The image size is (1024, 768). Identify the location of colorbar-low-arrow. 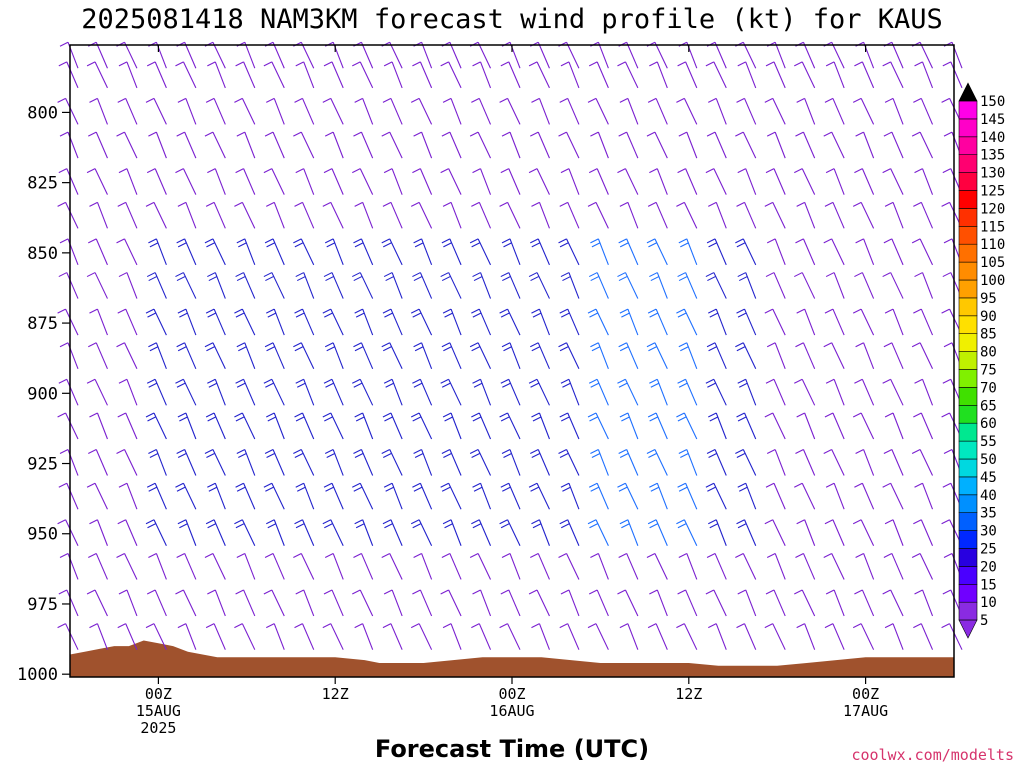
(968, 629).